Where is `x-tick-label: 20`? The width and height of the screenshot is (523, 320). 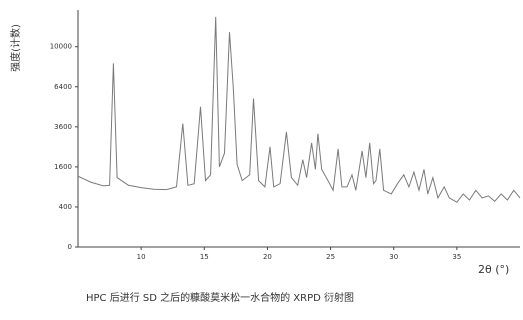 x-tick-label: 20 is located at coordinates (267, 257).